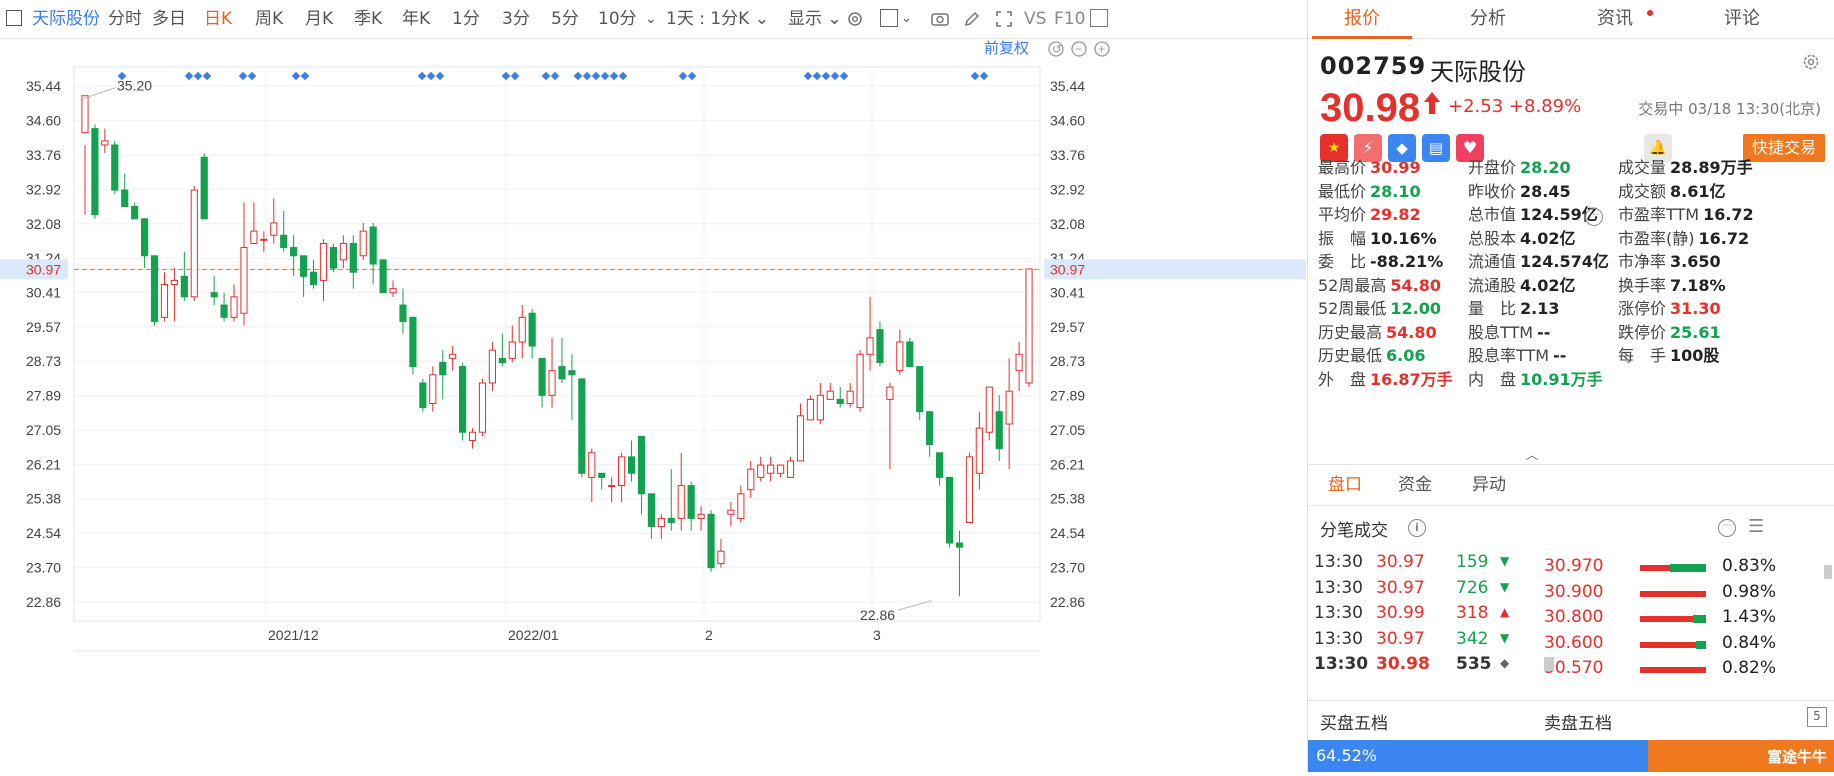 Image resolution: width=1834 pixels, height=776 pixels. Describe the element at coordinates (516, 19) in the screenshot. I see `period-tab-8: 3分` at that location.